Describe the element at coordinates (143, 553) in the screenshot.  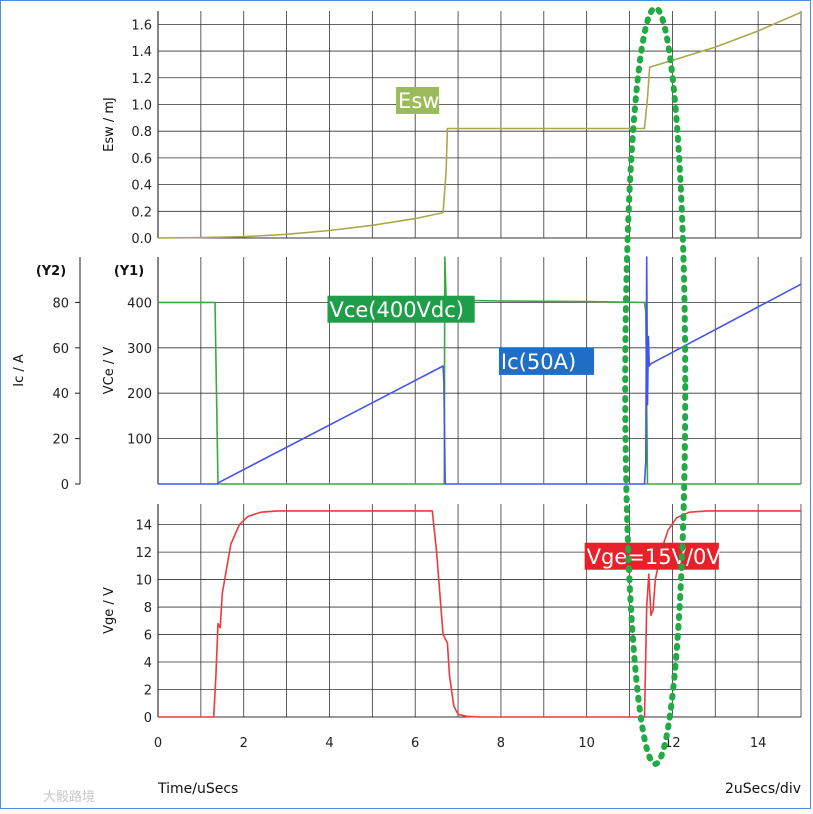
I see `y-tick-label: 12` at that location.